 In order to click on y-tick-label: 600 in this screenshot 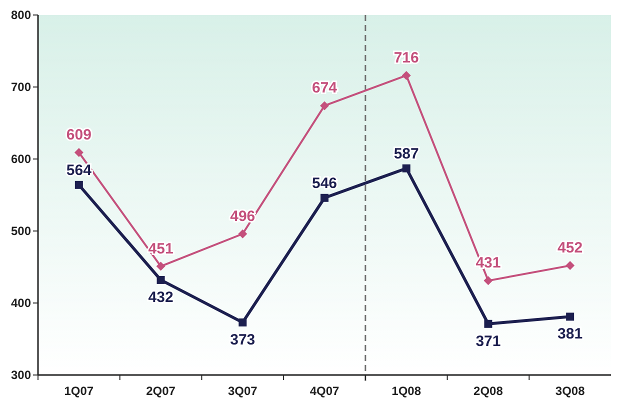, I will do `click(21, 159)`.